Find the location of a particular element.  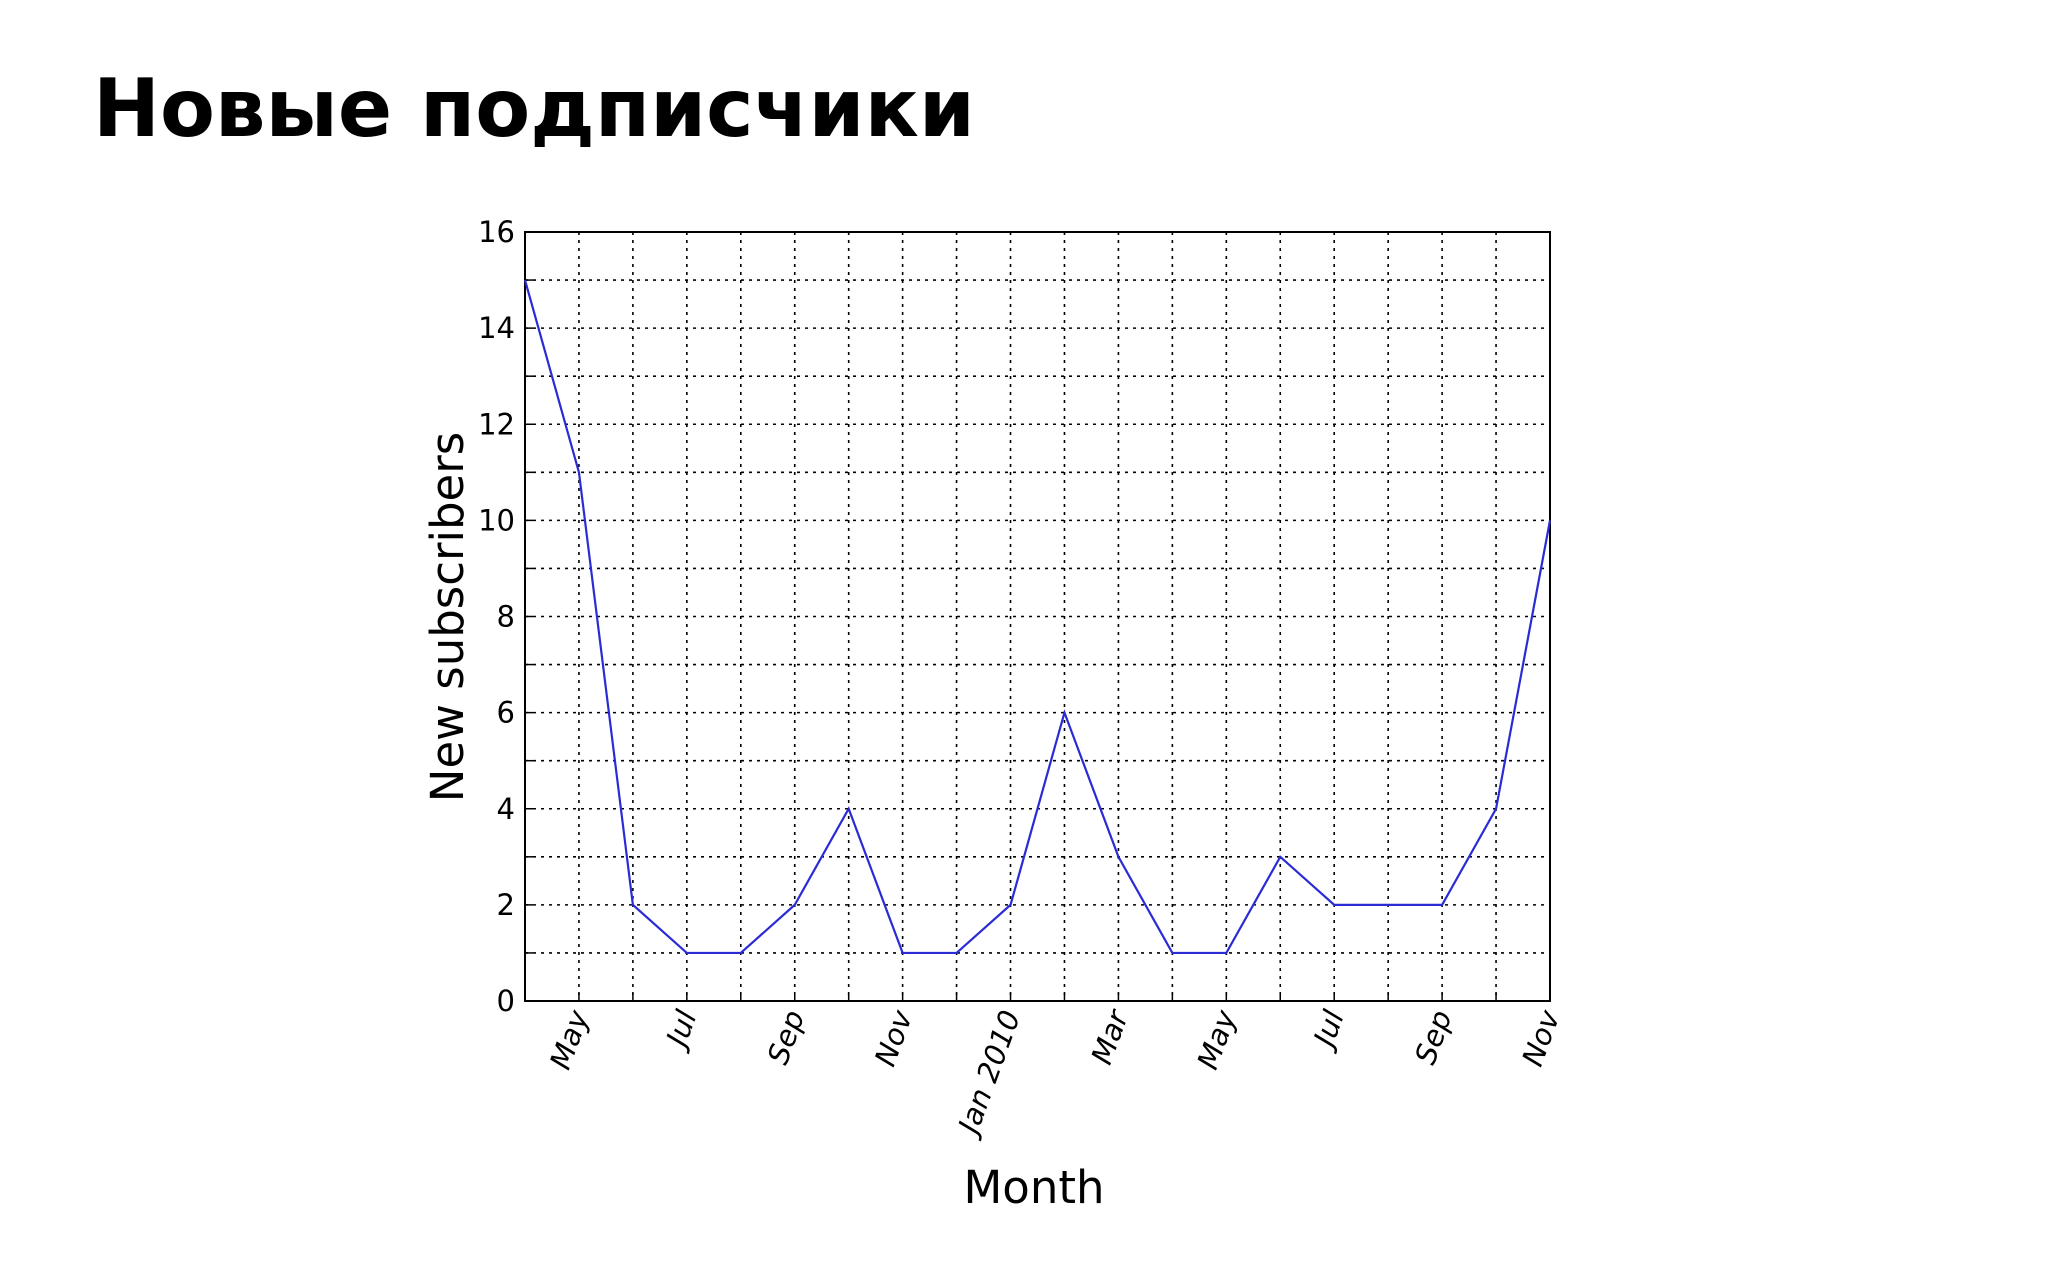

y-tick-label: 2 is located at coordinates (506, 905).